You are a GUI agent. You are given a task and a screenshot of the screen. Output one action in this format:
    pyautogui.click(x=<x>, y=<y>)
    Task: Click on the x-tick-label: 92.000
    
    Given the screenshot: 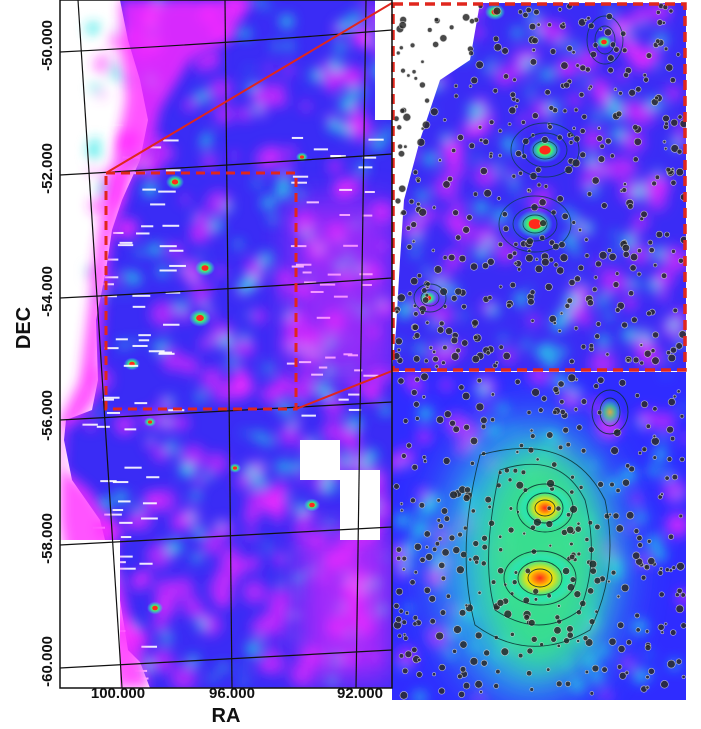 What is the action you would take?
    pyautogui.click(x=360, y=693)
    